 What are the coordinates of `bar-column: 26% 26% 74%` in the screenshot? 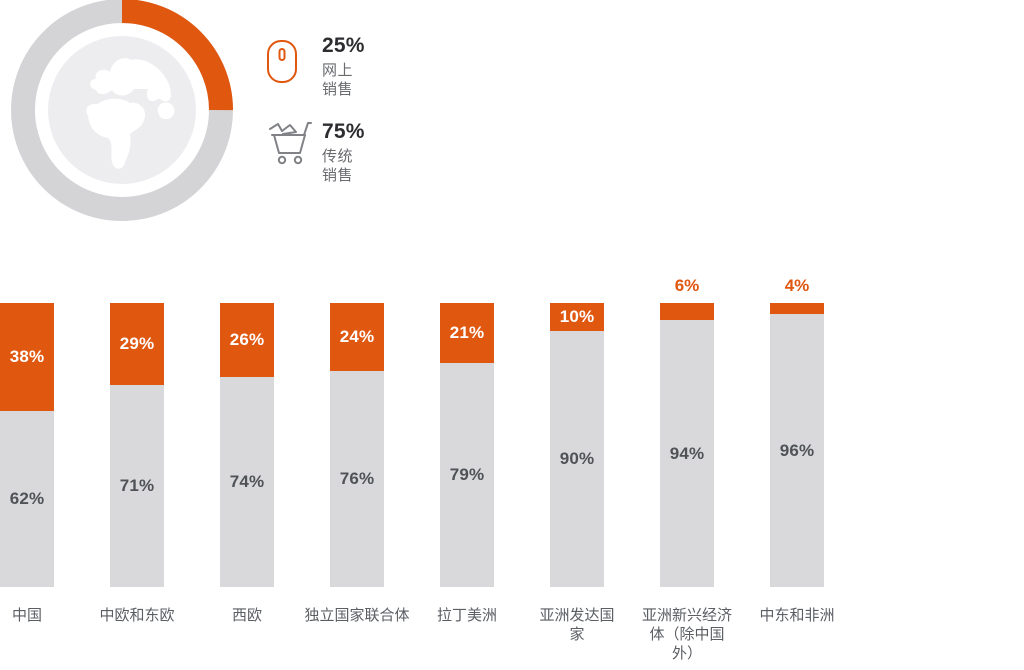 It's located at (247, 445).